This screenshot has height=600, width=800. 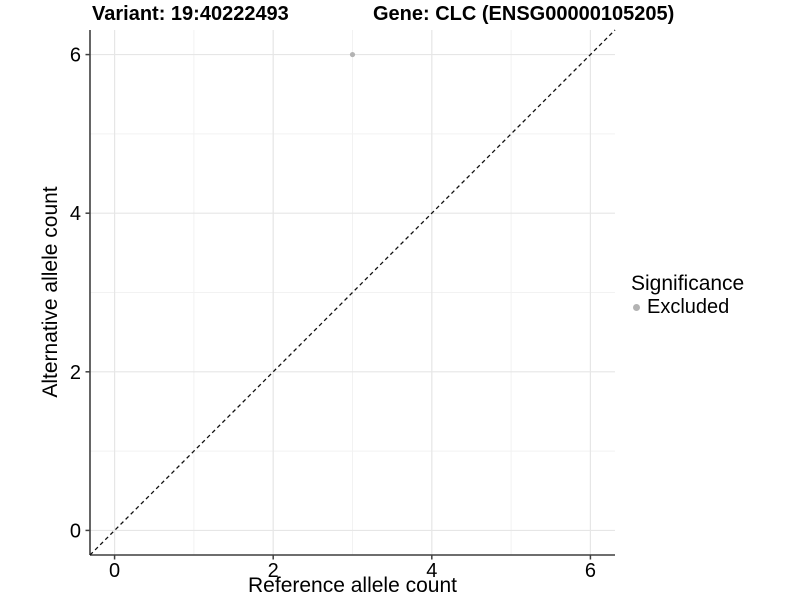 What do you see at coordinates (524, 14) in the screenshot?
I see `plot-title-gene: Gene: CLC (ENSG00000105205)` at bounding box center [524, 14].